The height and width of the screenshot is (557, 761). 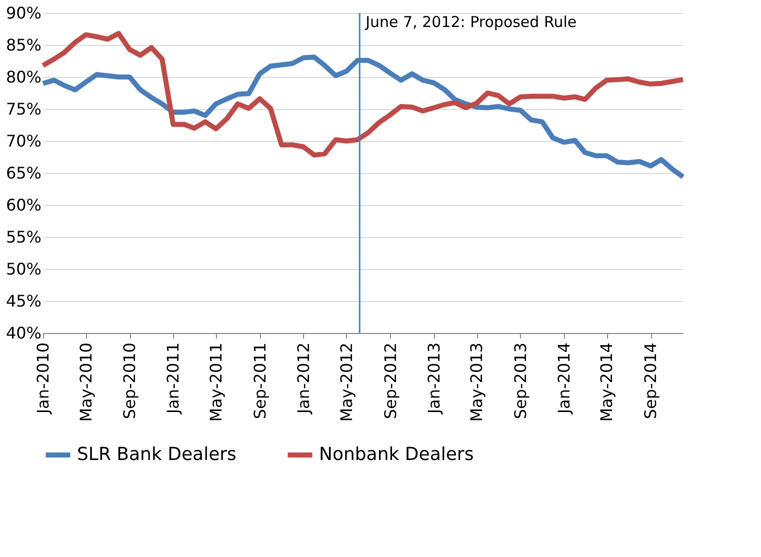 What do you see at coordinates (24, 301) in the screenshot?
I see `y-tick-label: 45%` at bounding box center [24, 301].